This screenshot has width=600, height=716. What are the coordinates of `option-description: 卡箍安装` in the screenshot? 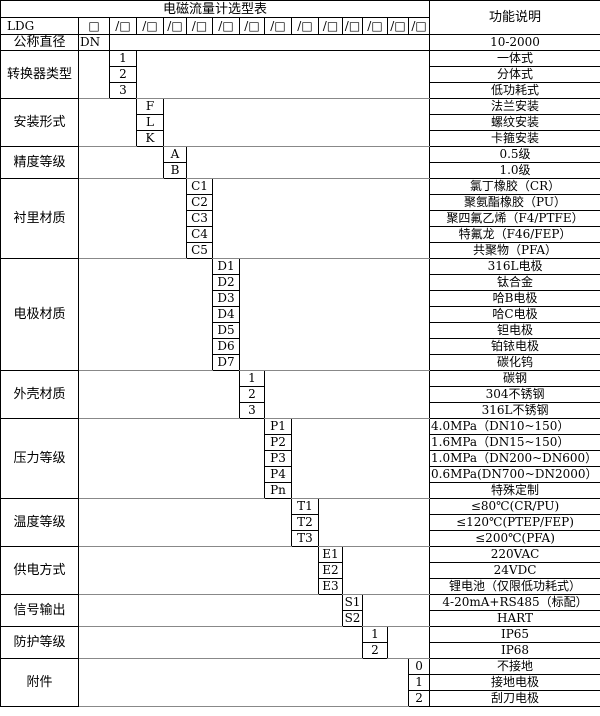 It's located at (514, 138).